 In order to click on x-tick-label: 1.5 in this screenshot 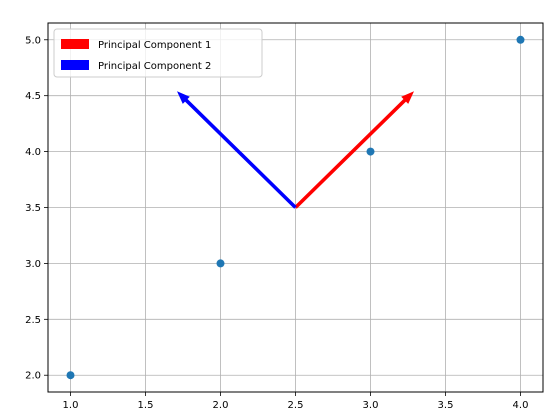, I will do `click(146, 405)`.